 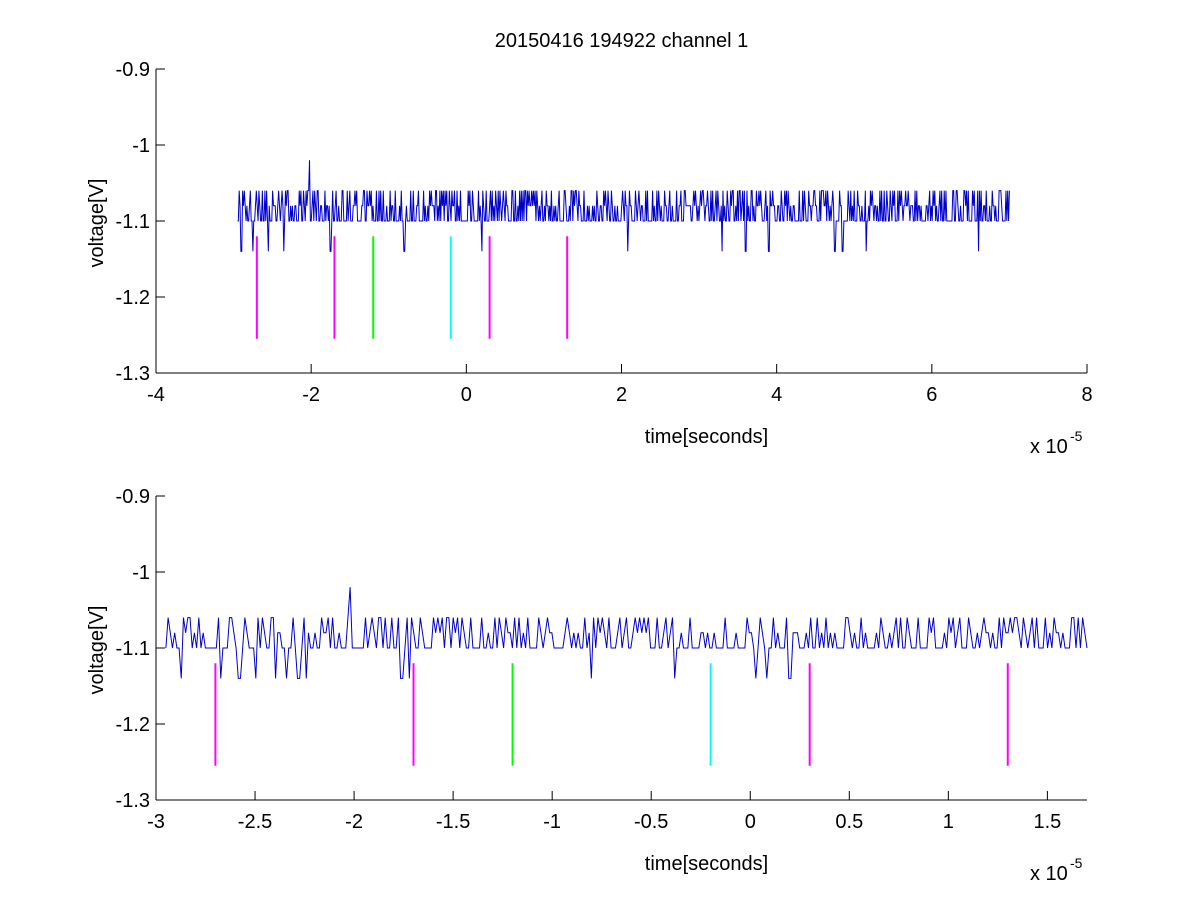 What do you see at coordinates (255, 822) in the screenshot?
I see `x-tick-label: -2.5` at bounding box center [255, 822].